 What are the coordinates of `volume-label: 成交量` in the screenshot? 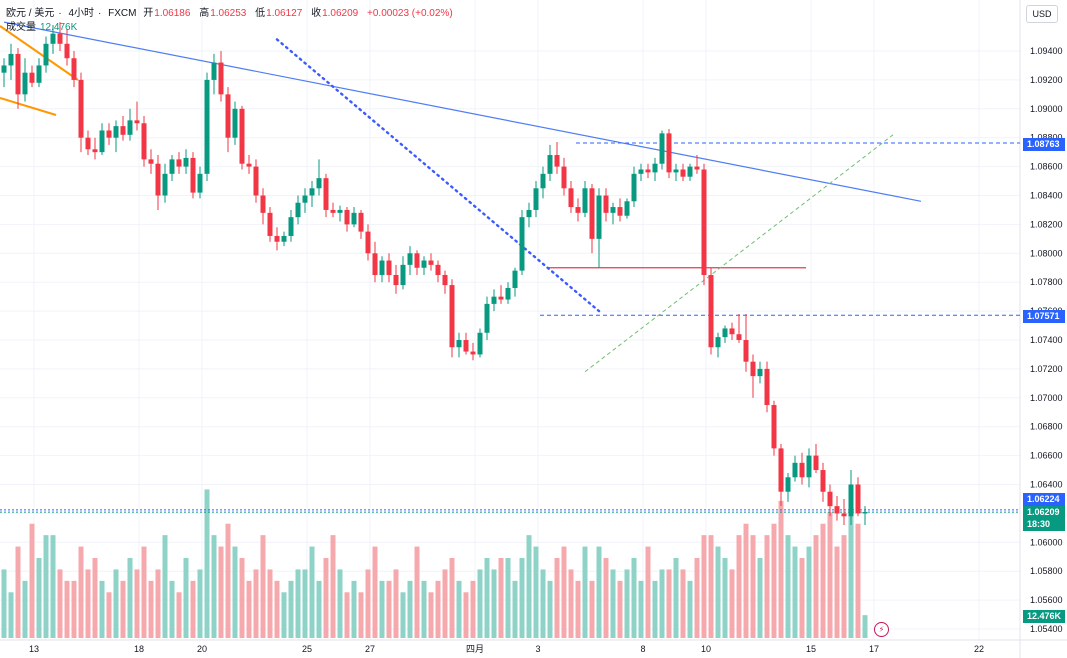 It's located at (21, 27).